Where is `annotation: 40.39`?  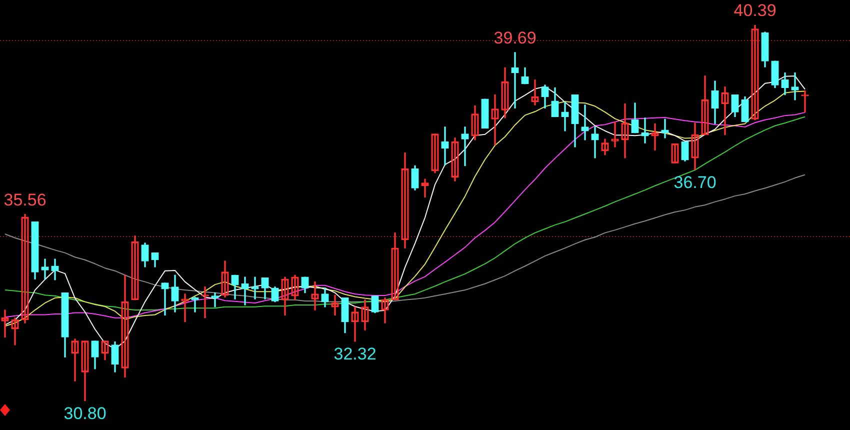
annotation: 40.39 is located at coordinates (755, 10).